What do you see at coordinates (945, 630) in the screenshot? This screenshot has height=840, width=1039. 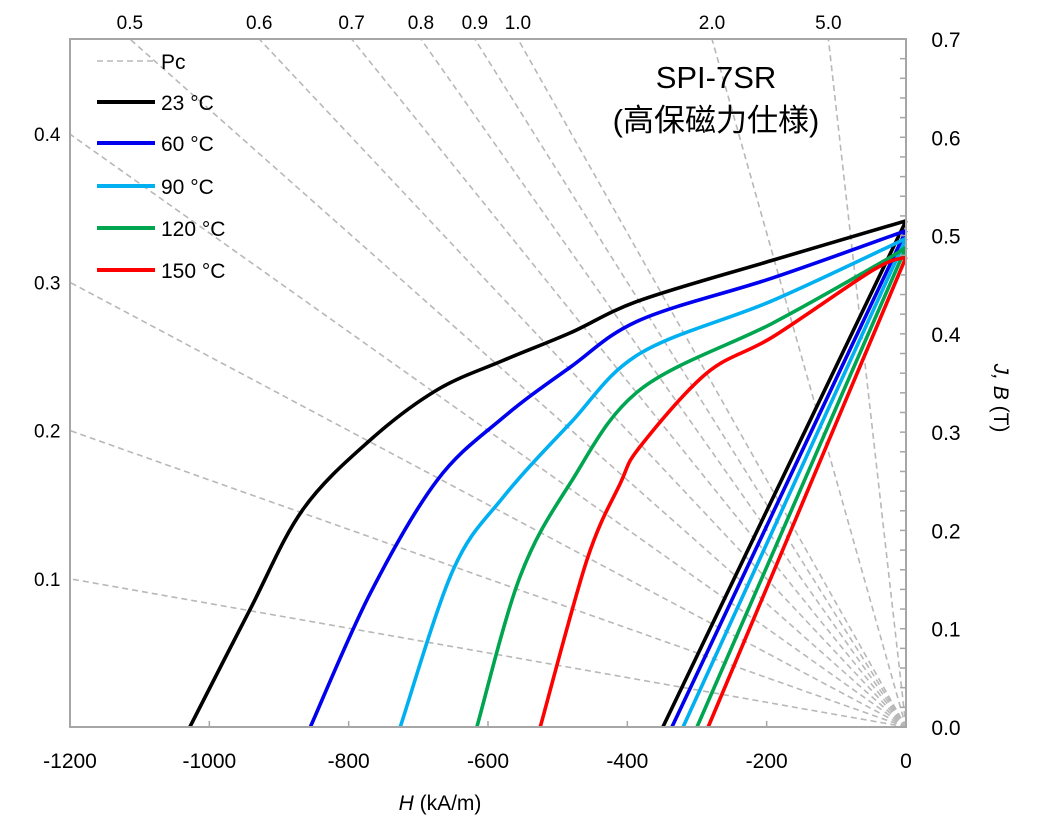 I see `y-tick-label: 0.1` at bounding box center [945, 630].